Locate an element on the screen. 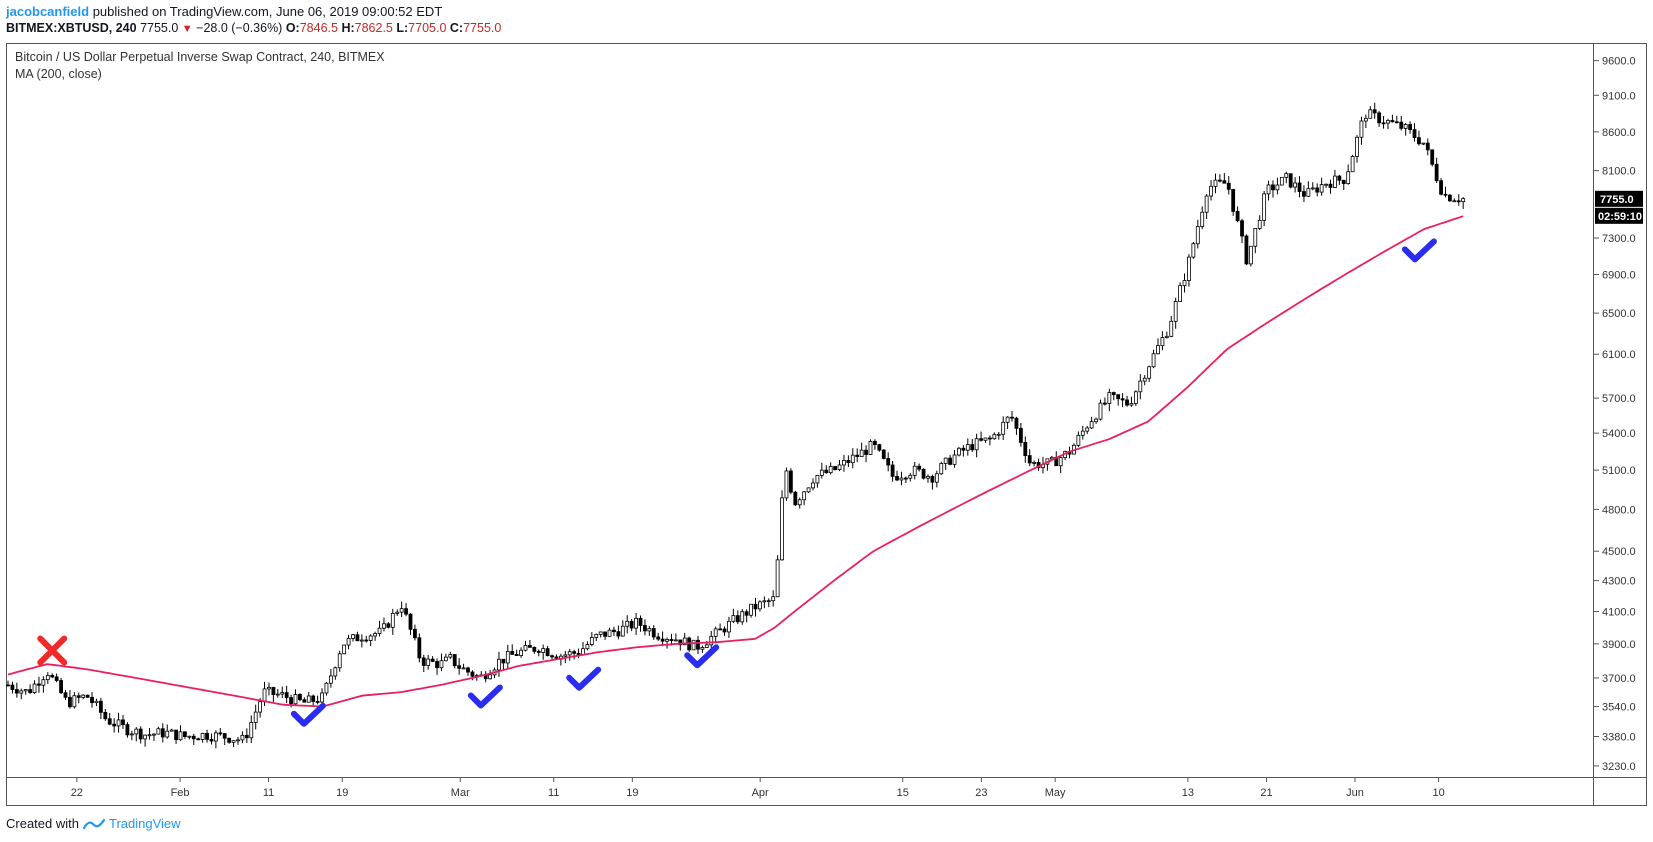 Image resolution: width=1653 pixels, height=842 pixels. y-tick-label: 4100.0 is located at coordinates (1619, 612).